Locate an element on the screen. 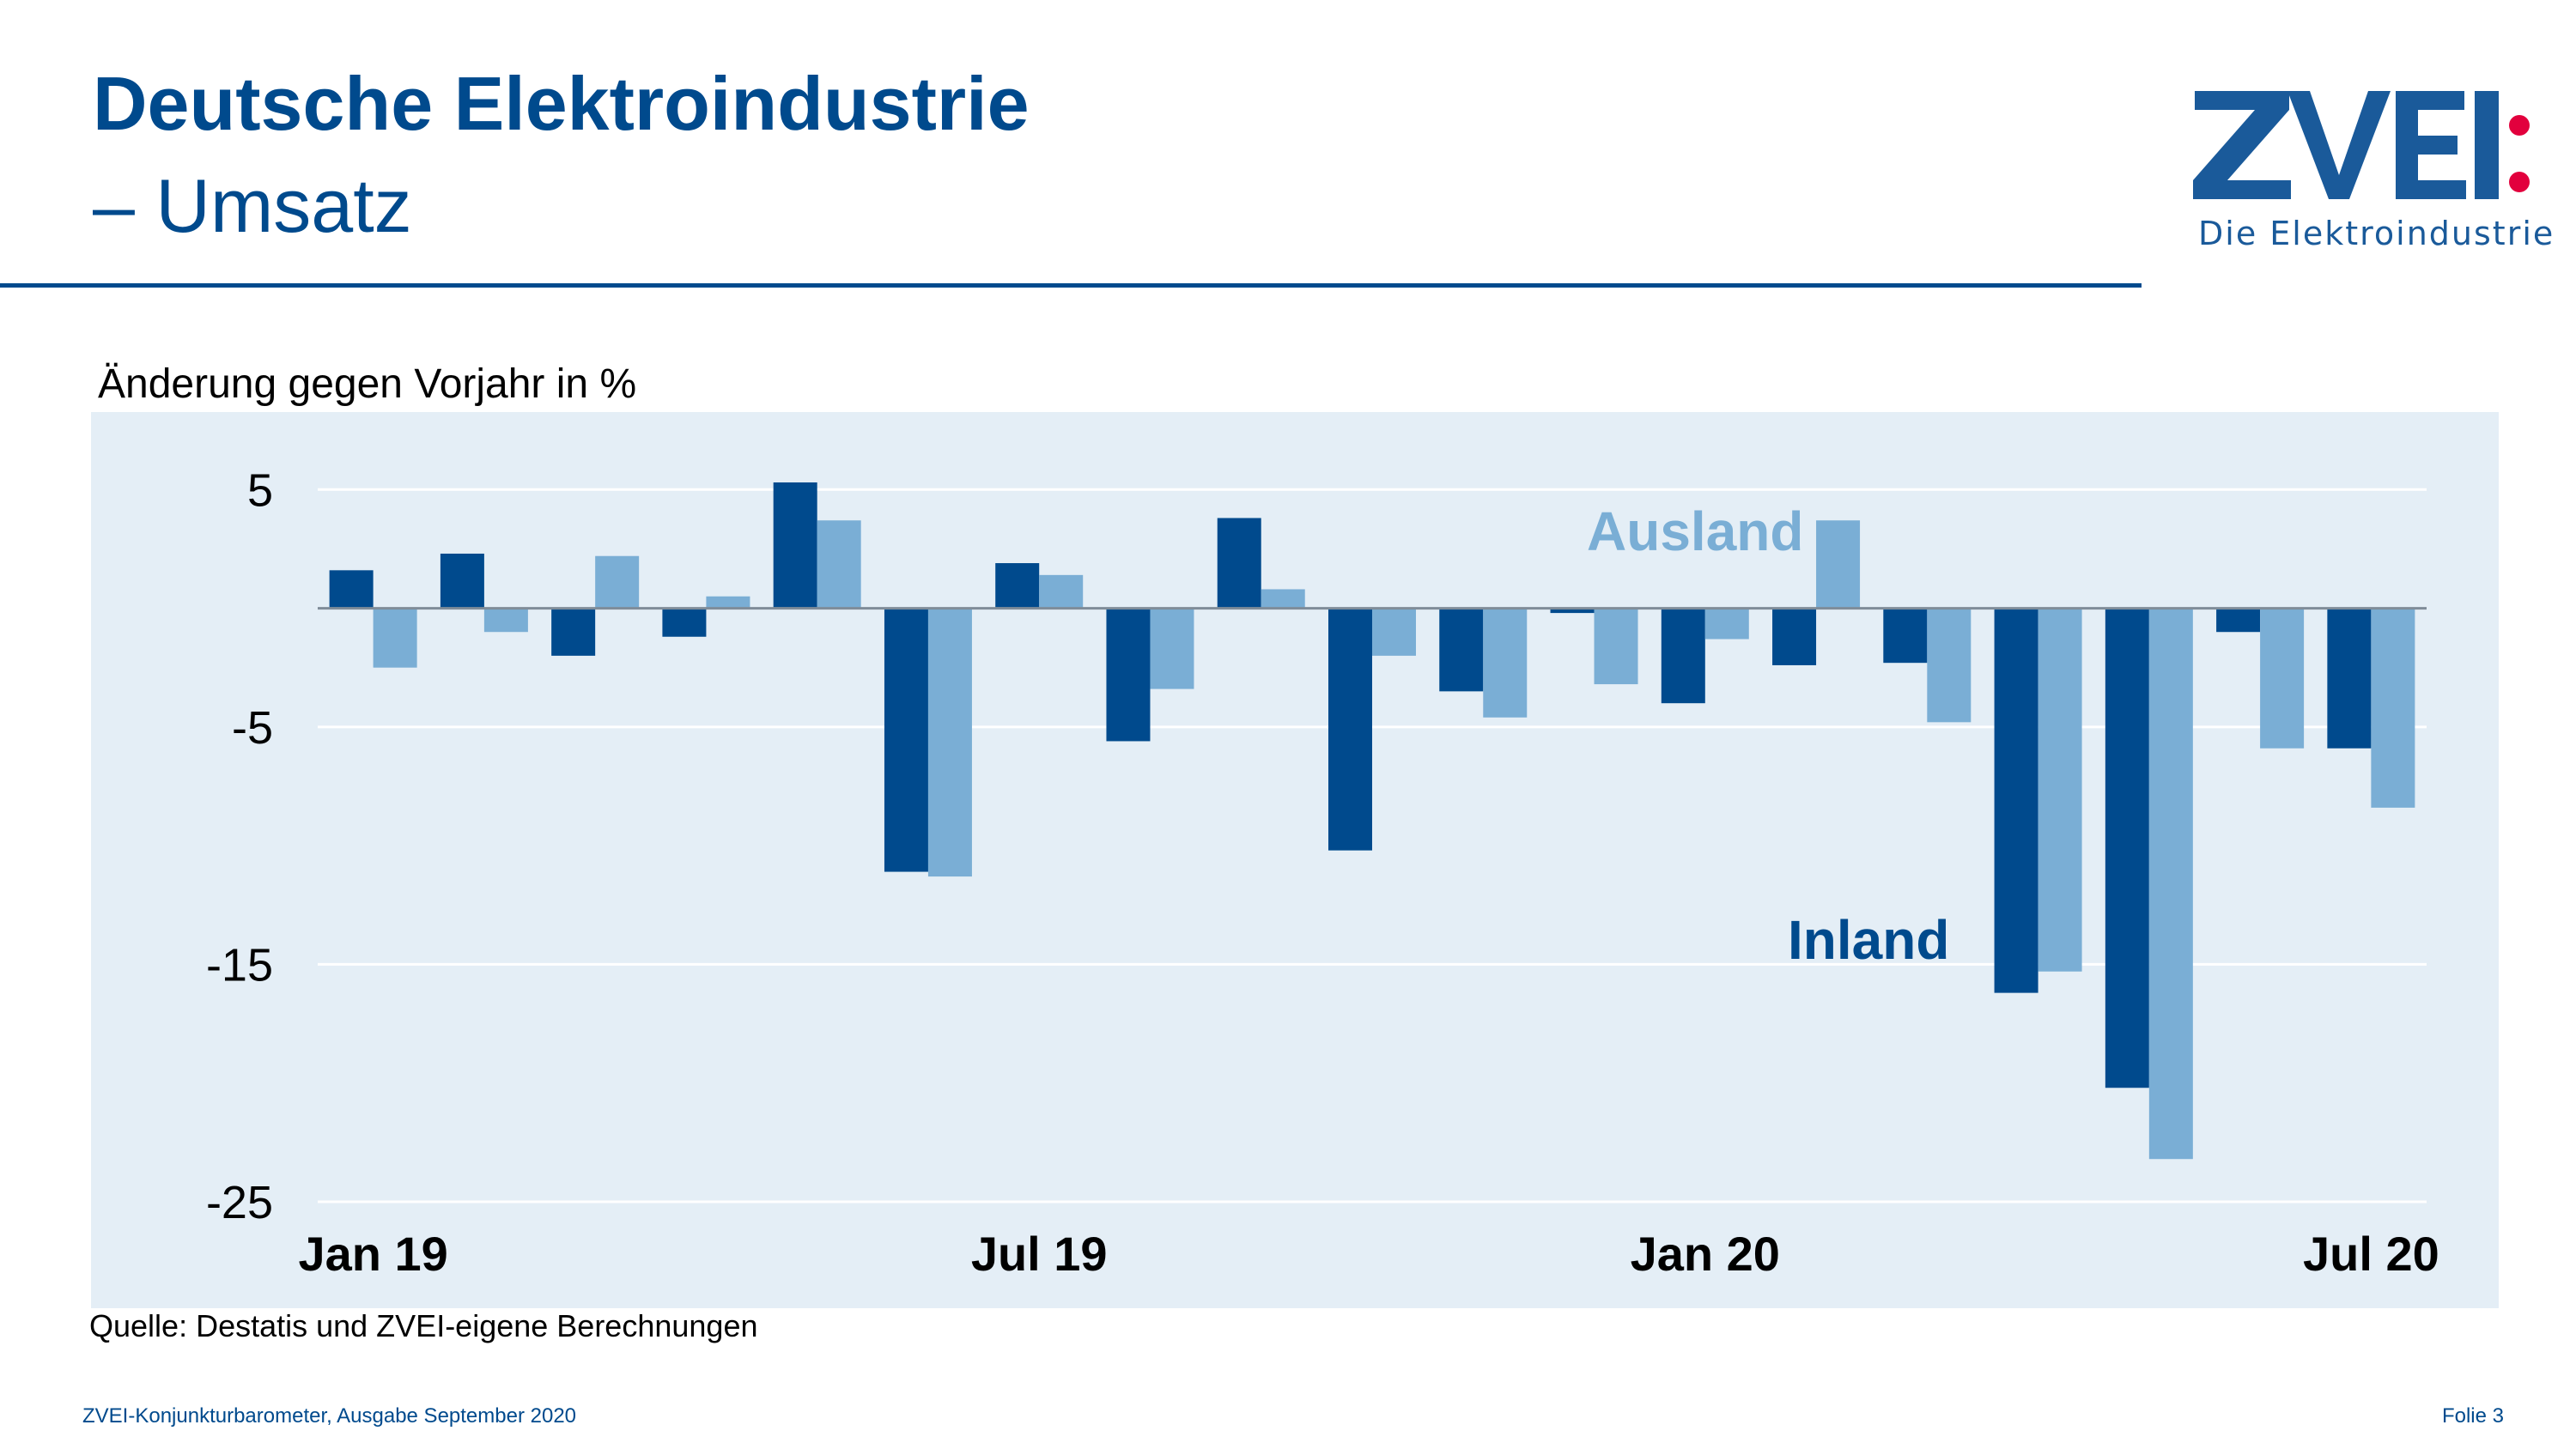 This screenshot has height=1449, width=2576. y-tick-label: -15 is located at coordinates (240, 965).